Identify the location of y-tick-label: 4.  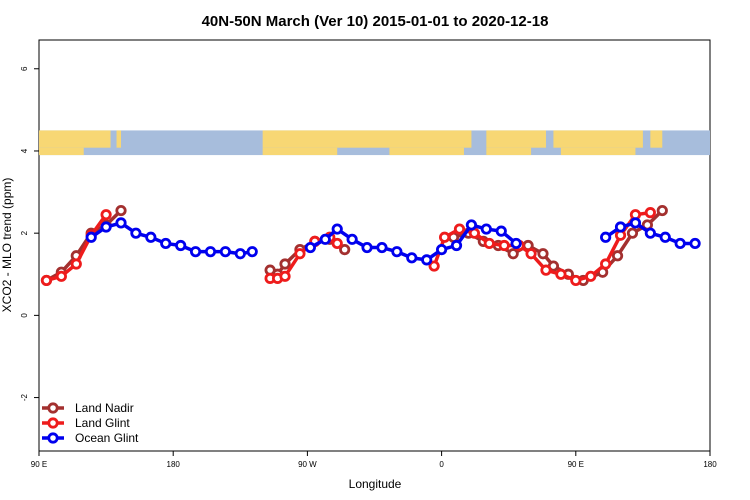
(24, 150).